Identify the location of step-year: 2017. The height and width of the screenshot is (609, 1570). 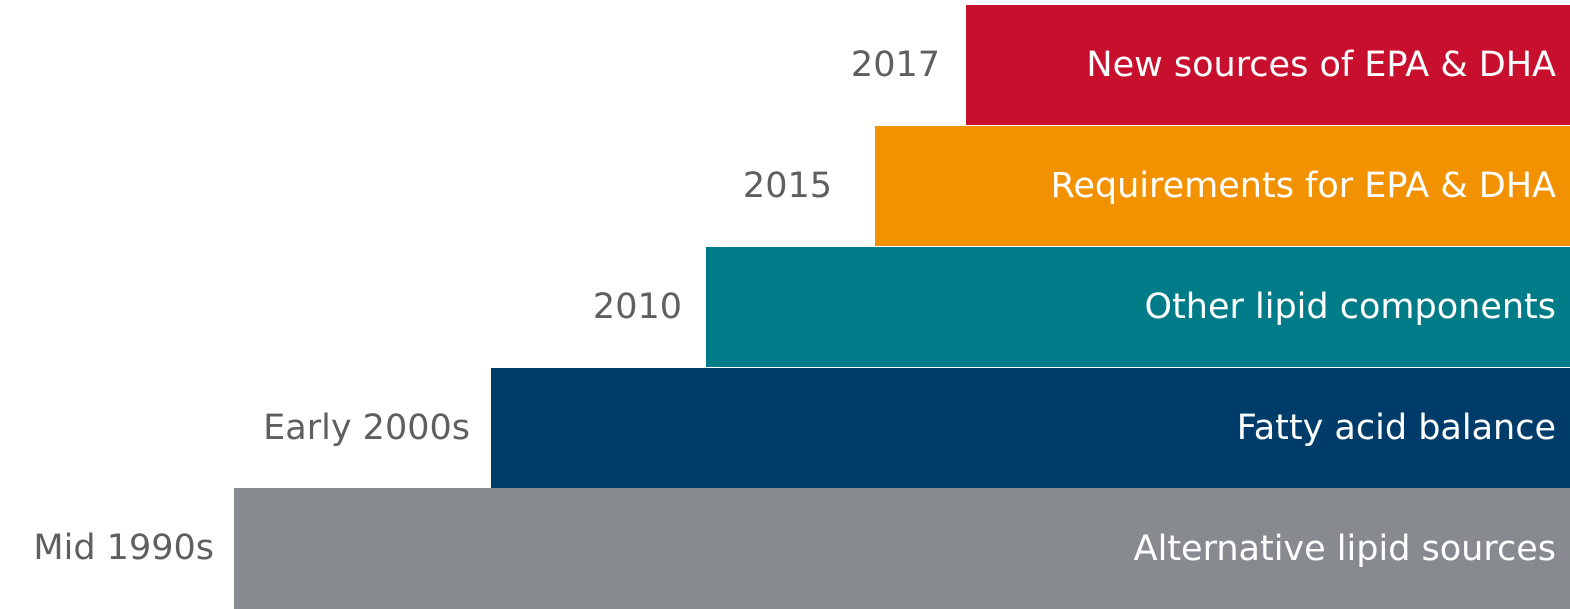
(895, 65).